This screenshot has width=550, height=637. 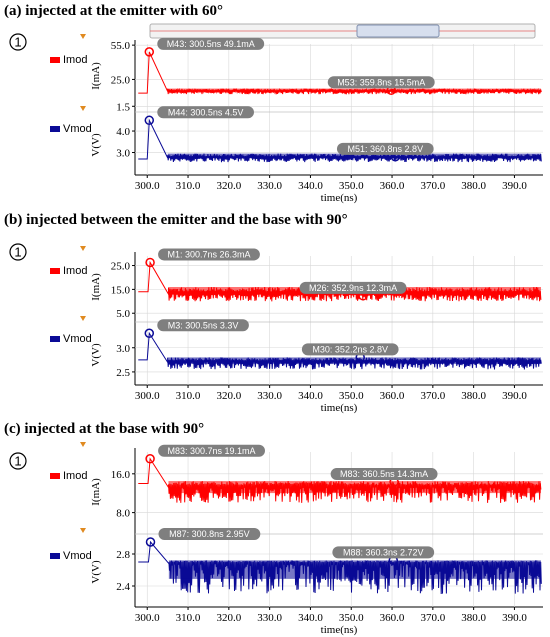 I want to click on marker-label: M53: 359.8ns 15.5mA, so click(x=381, y=82).